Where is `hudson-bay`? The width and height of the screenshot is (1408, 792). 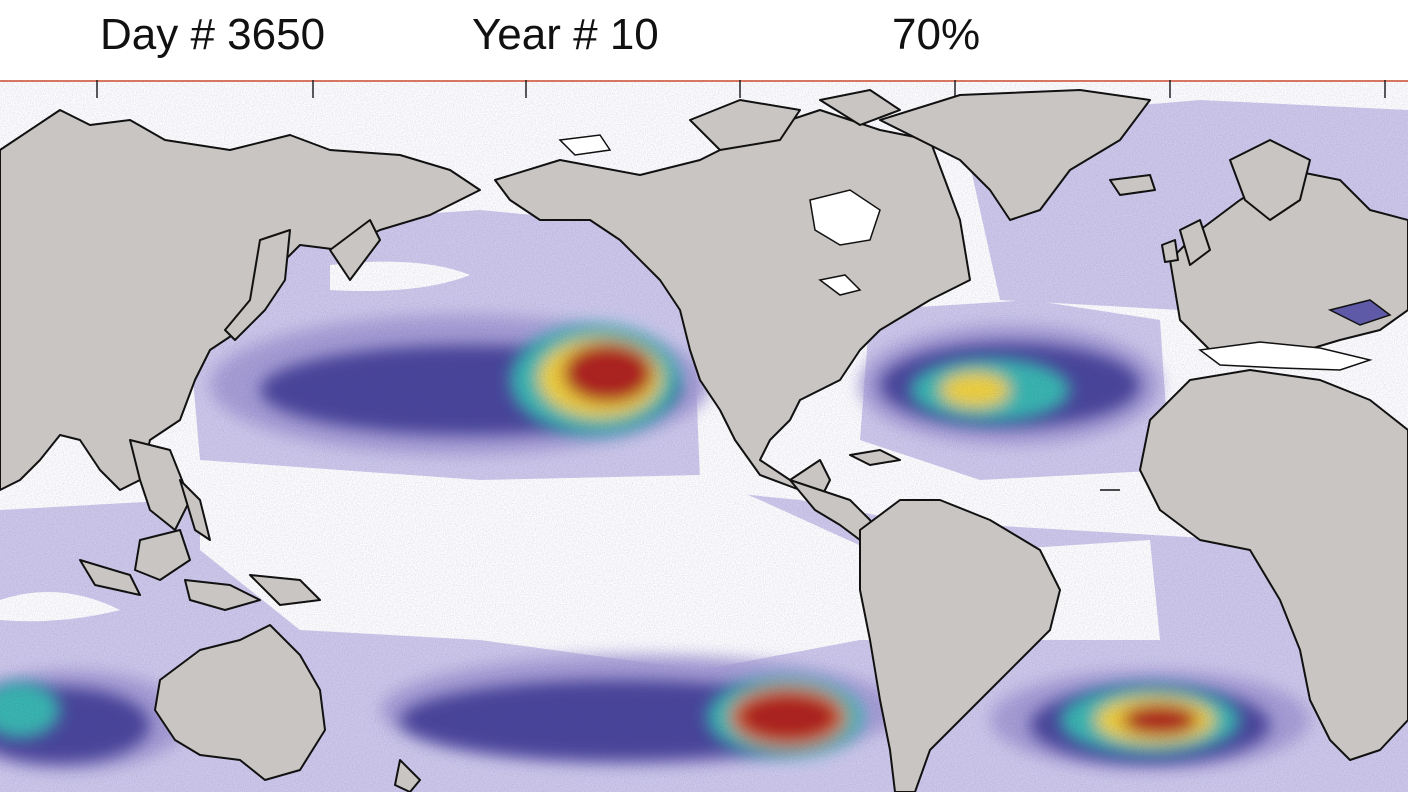
hudson-bay is located at coordinates (845, 217).